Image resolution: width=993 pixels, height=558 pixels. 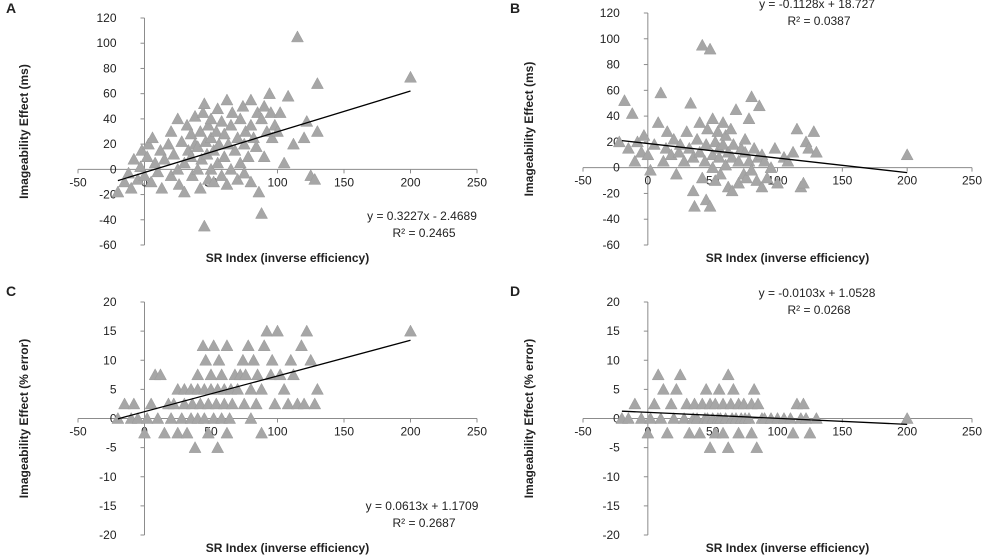 What do you see at coordinates (764, 418) in the screenshot?
I see `trendline` at bounding box center [764, 418].